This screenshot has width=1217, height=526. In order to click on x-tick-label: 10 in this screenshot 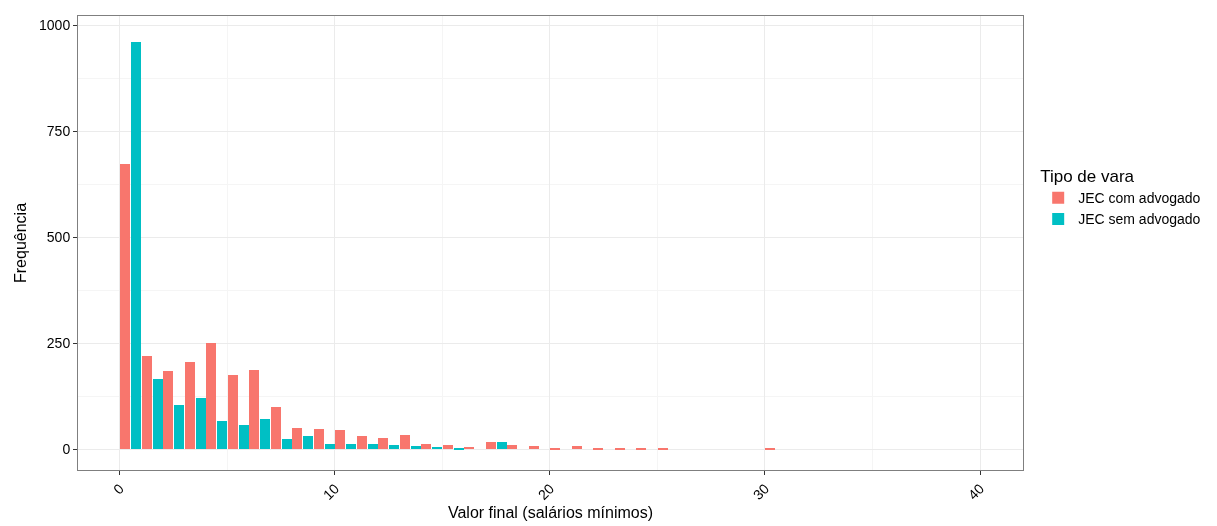, I will do `click(331, 491)`.